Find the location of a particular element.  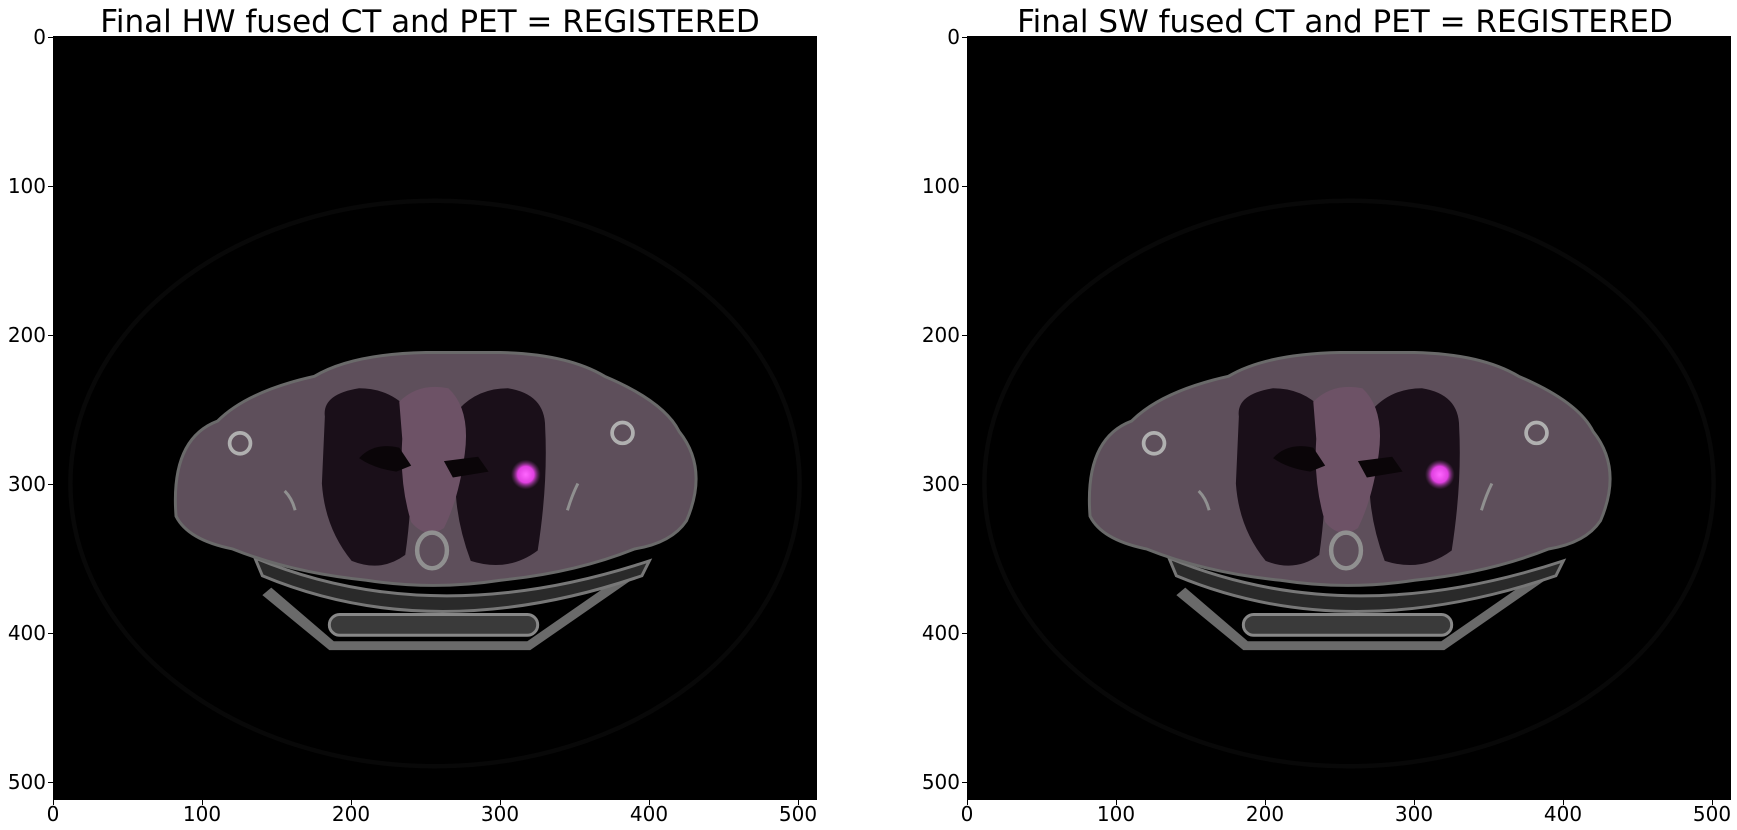

hw-xtick-label: 500 is located at coordinates (798, 814).